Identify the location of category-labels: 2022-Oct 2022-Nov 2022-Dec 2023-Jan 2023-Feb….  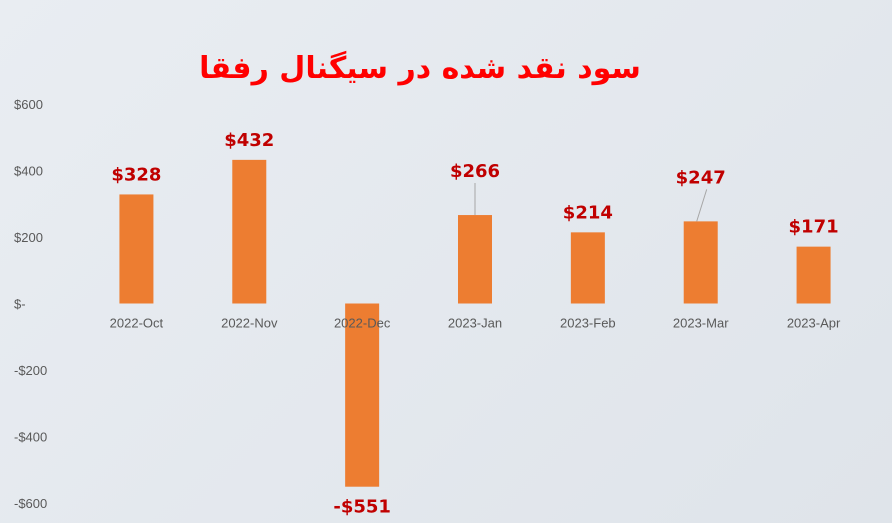
(475, 323).